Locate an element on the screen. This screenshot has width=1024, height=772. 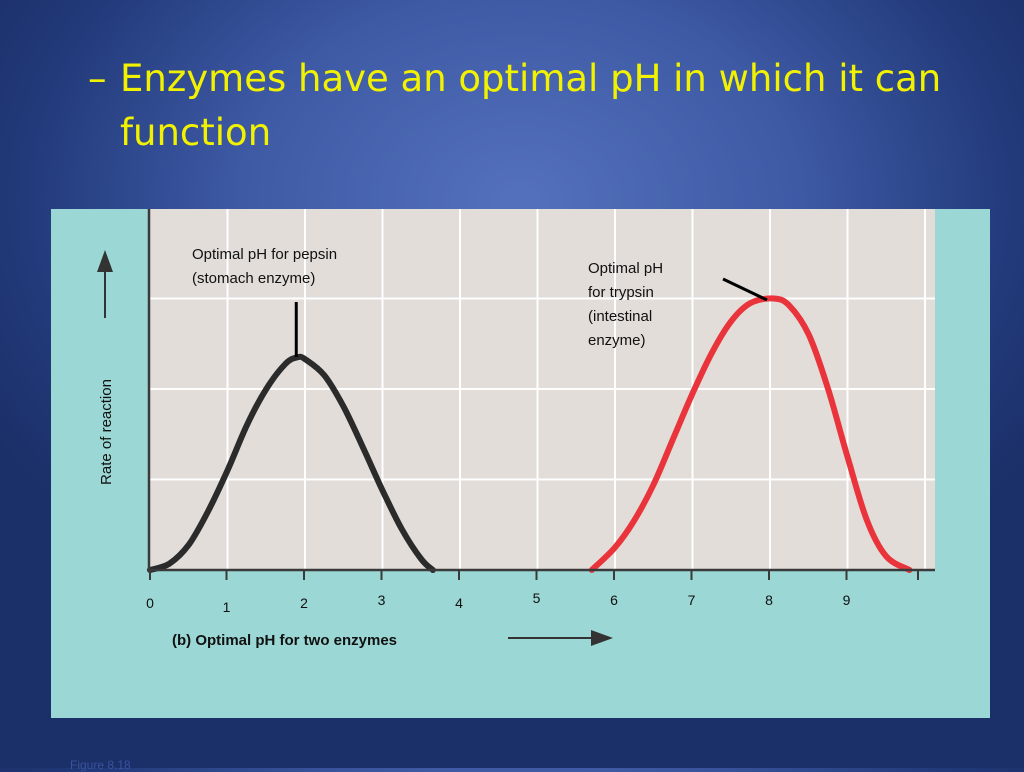
x-arrow-head-icon is located at coordinates (602, 638).